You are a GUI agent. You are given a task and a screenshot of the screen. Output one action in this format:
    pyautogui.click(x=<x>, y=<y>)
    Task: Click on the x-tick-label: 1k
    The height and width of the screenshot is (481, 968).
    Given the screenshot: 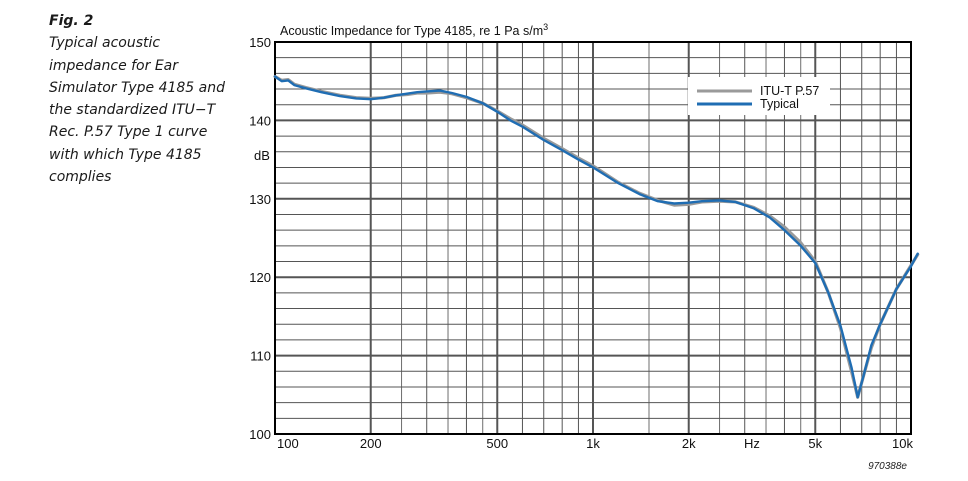 What is the action you would take?
    pyautogui.click(x=593, y=443)
    